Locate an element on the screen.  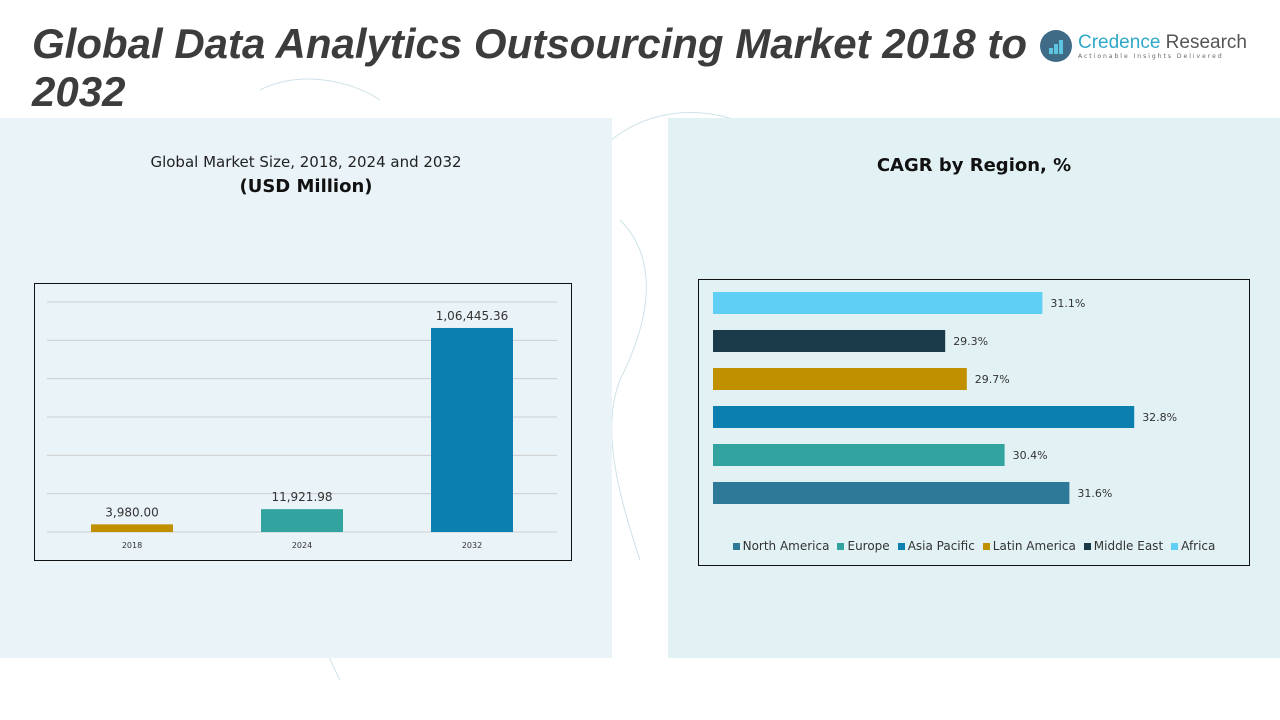
legend-item-europe: Europe is located at coordinates (863, 546).